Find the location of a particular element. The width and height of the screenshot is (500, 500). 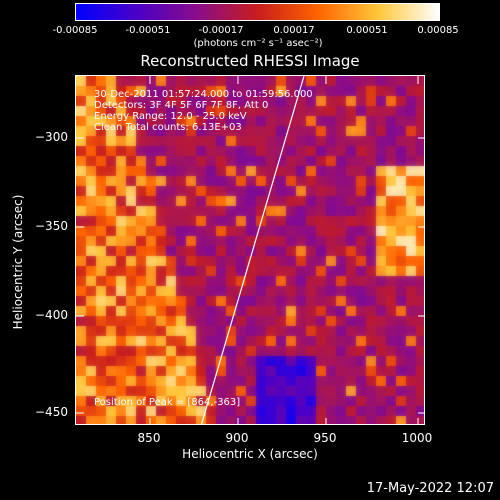

info-clean-counts: Clean Total counts: 6.13E+03 is located at coordinates (168, 127).